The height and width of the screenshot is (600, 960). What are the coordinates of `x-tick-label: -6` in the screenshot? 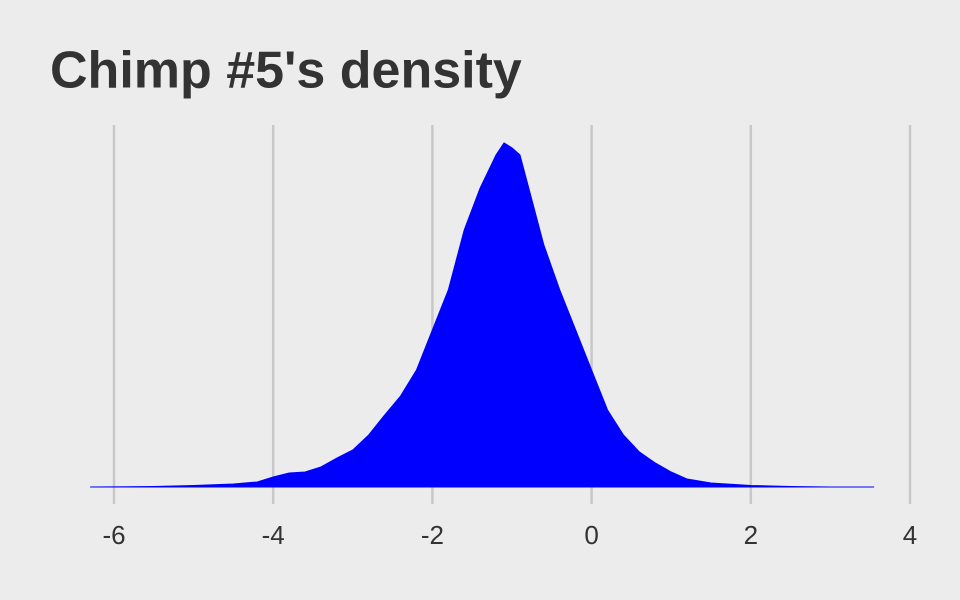 It's located at (113, 535).